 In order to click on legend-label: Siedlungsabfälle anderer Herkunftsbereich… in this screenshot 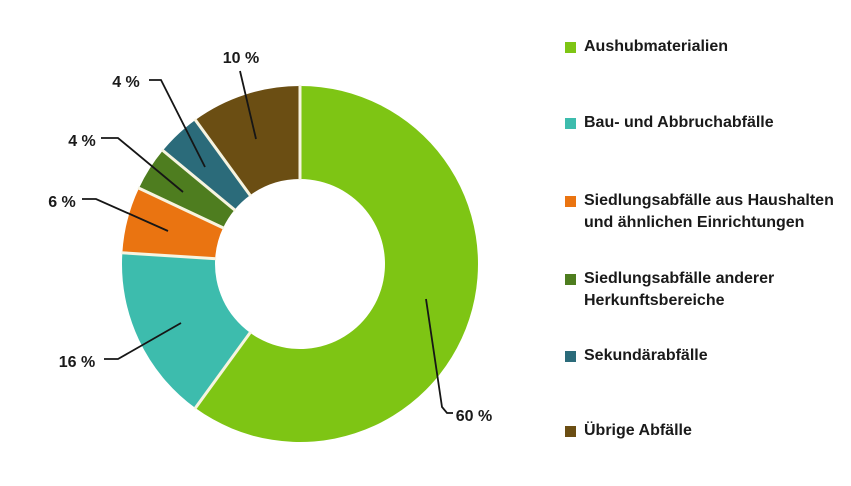, I will do `click(679, 289)`.